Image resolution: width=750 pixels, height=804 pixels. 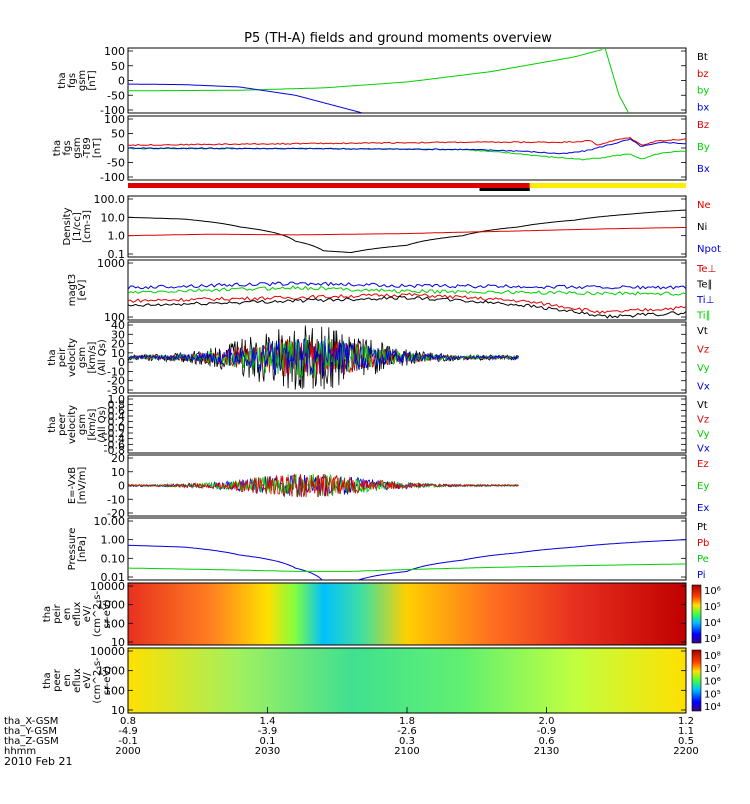 I want to click on y-tick-label: -100, so click(x=112, y=110).